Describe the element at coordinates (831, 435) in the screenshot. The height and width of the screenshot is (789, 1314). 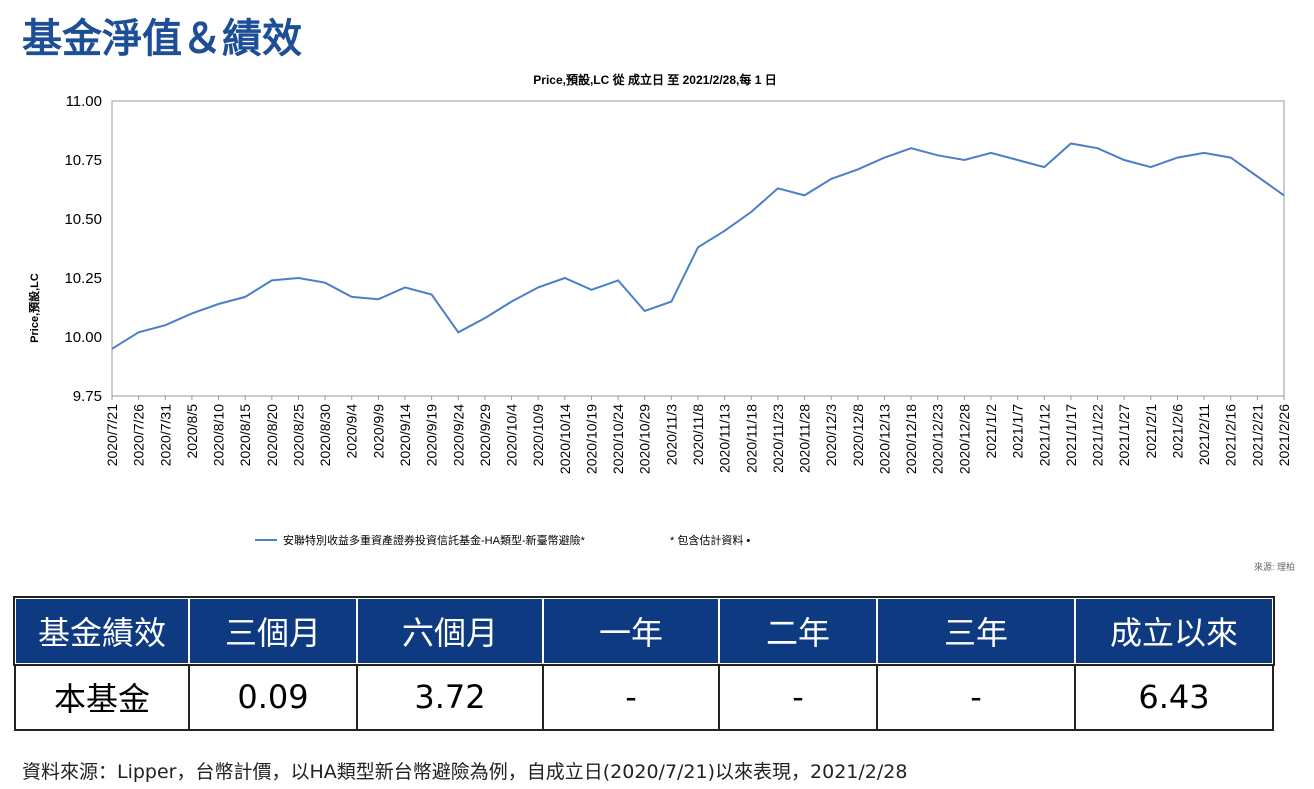
I see `x-tick-label: 2020/12/3` at that location.